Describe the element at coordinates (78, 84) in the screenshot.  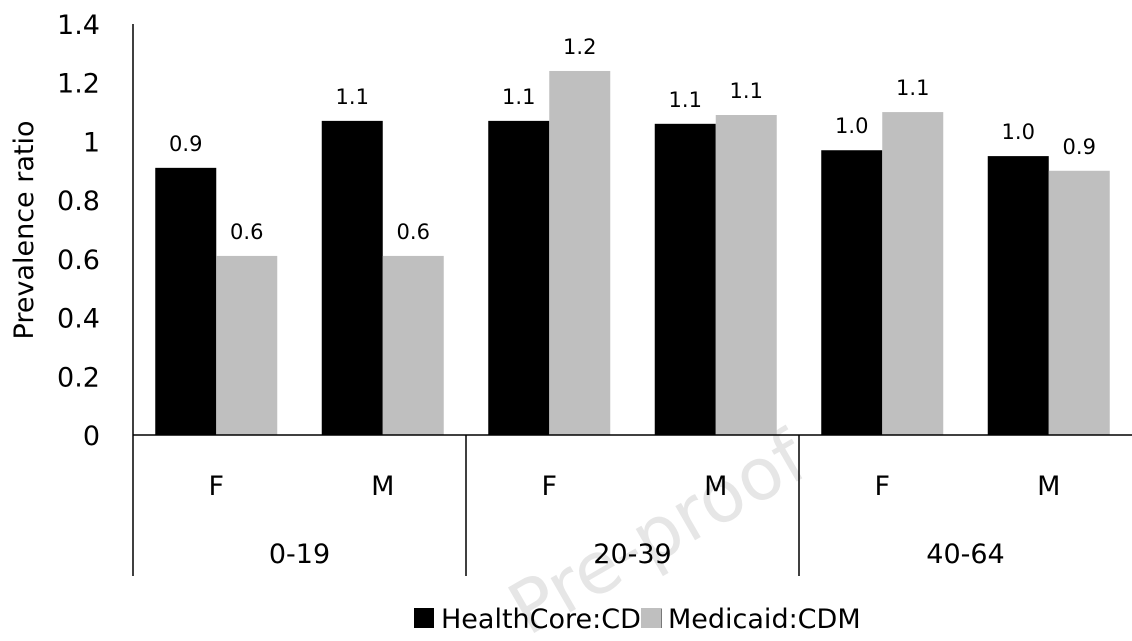
I see `y-tick-label: 1.2` at that location.